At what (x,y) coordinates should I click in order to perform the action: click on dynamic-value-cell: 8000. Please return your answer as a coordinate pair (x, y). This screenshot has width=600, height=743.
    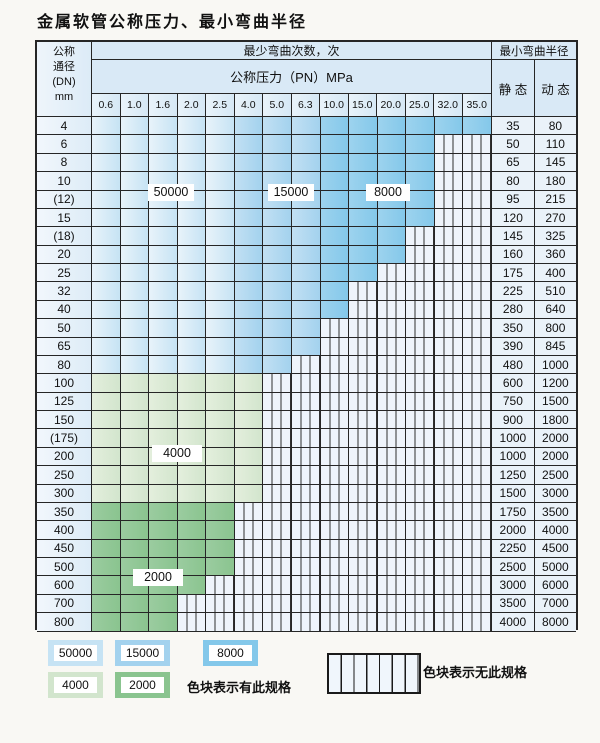
    Looking at the image, I should click on (555, 622).